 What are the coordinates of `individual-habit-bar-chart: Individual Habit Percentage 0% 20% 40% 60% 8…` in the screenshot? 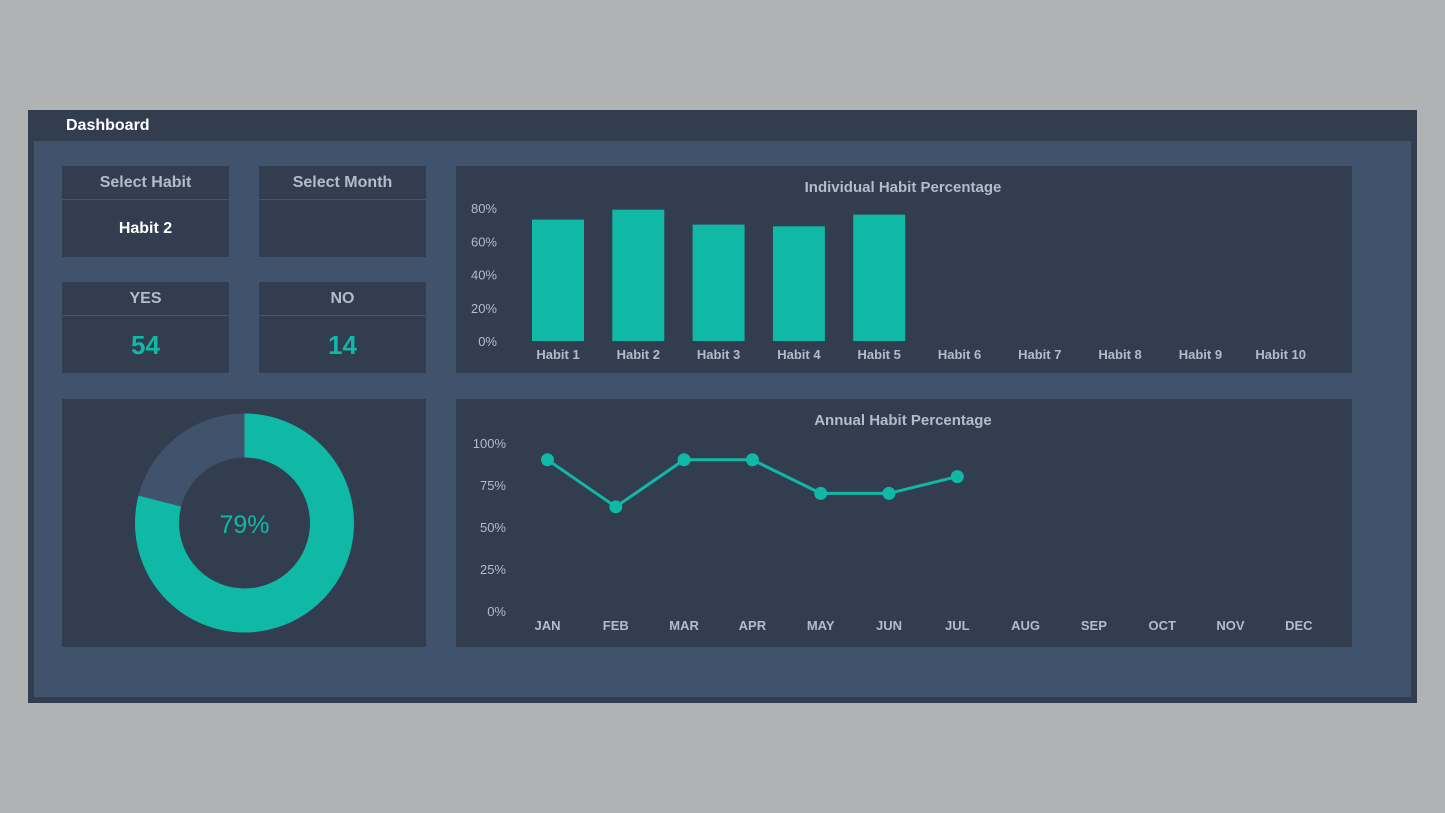 It's located at (888, 270).